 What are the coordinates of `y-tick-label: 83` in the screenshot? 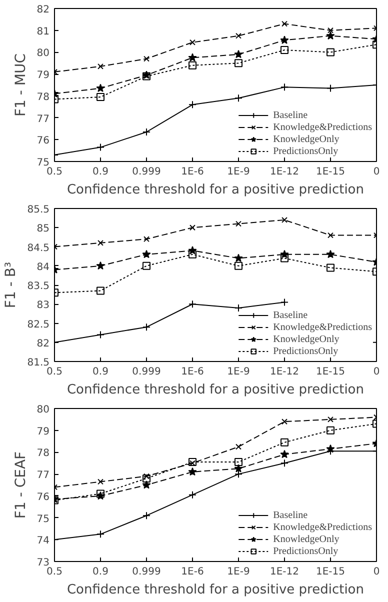 It's located at (43, 306).